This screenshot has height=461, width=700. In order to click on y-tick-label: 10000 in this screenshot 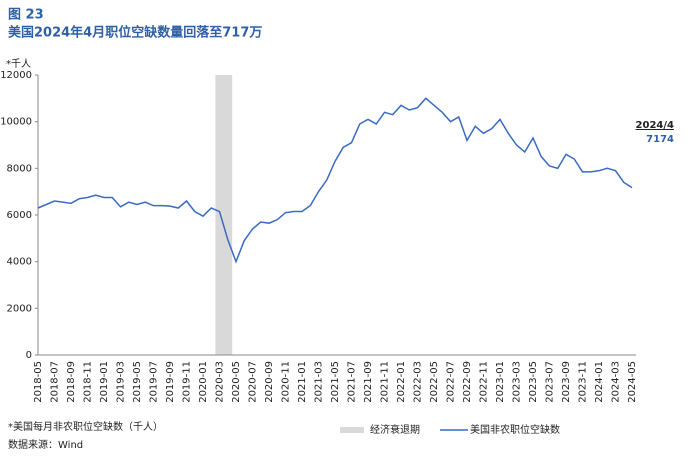, I will do `click(16, 122)`.